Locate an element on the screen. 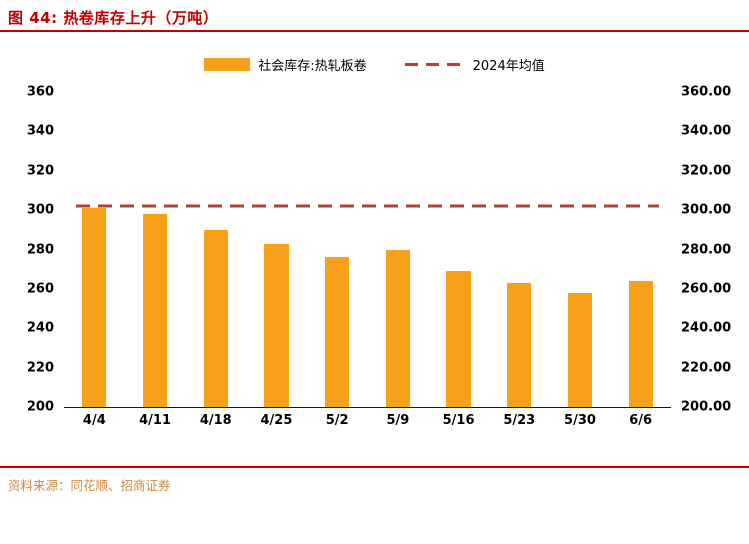 This screenshot has width=749, height=544. footer-divider is located at coordinates (374, 467).